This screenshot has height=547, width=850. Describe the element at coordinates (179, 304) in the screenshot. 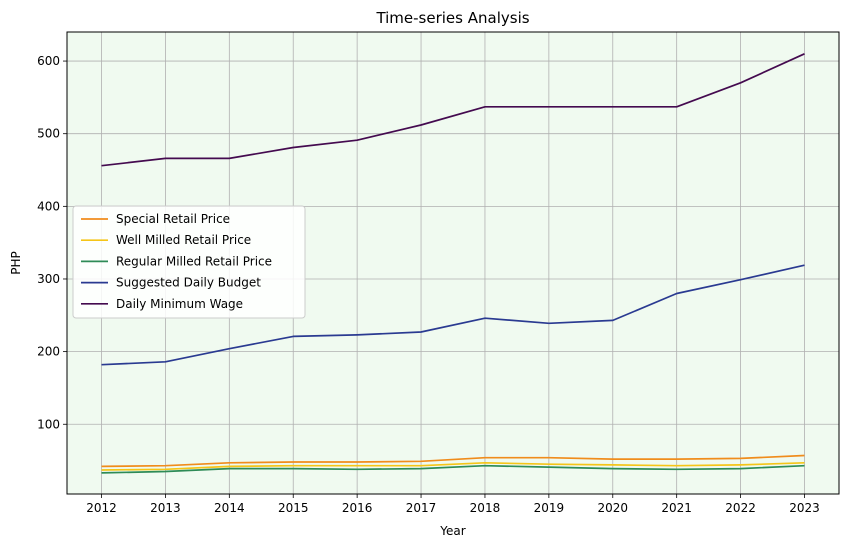

I see `legend-label: Daily Minimum Wage` at that location.